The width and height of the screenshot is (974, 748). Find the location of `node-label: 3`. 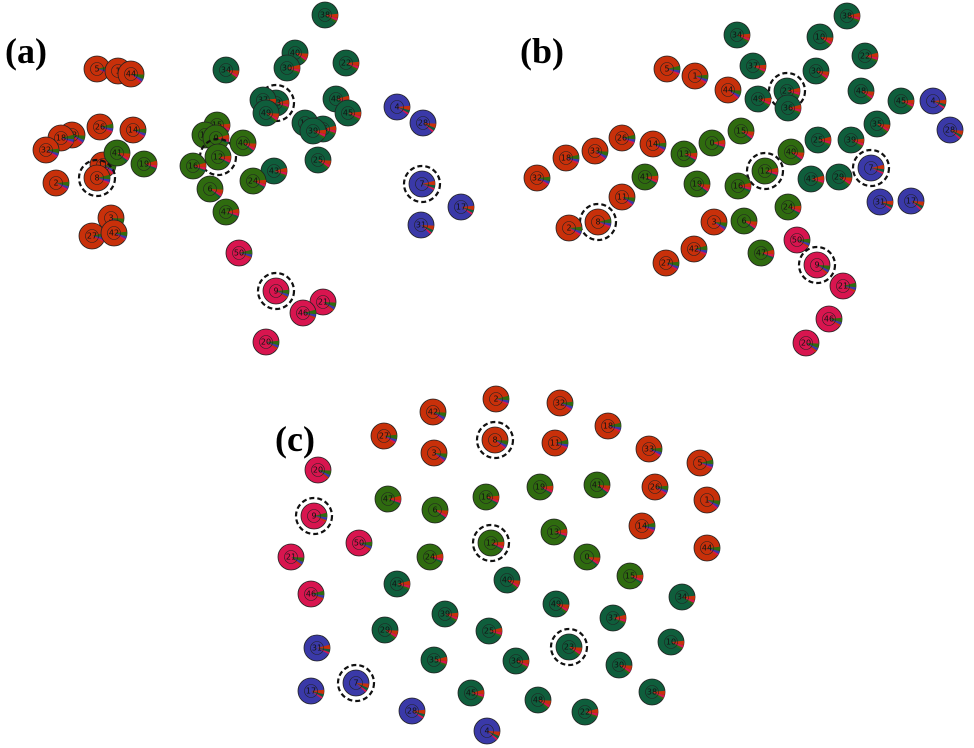

node-label: 3 is located at coordinates (110, 218).